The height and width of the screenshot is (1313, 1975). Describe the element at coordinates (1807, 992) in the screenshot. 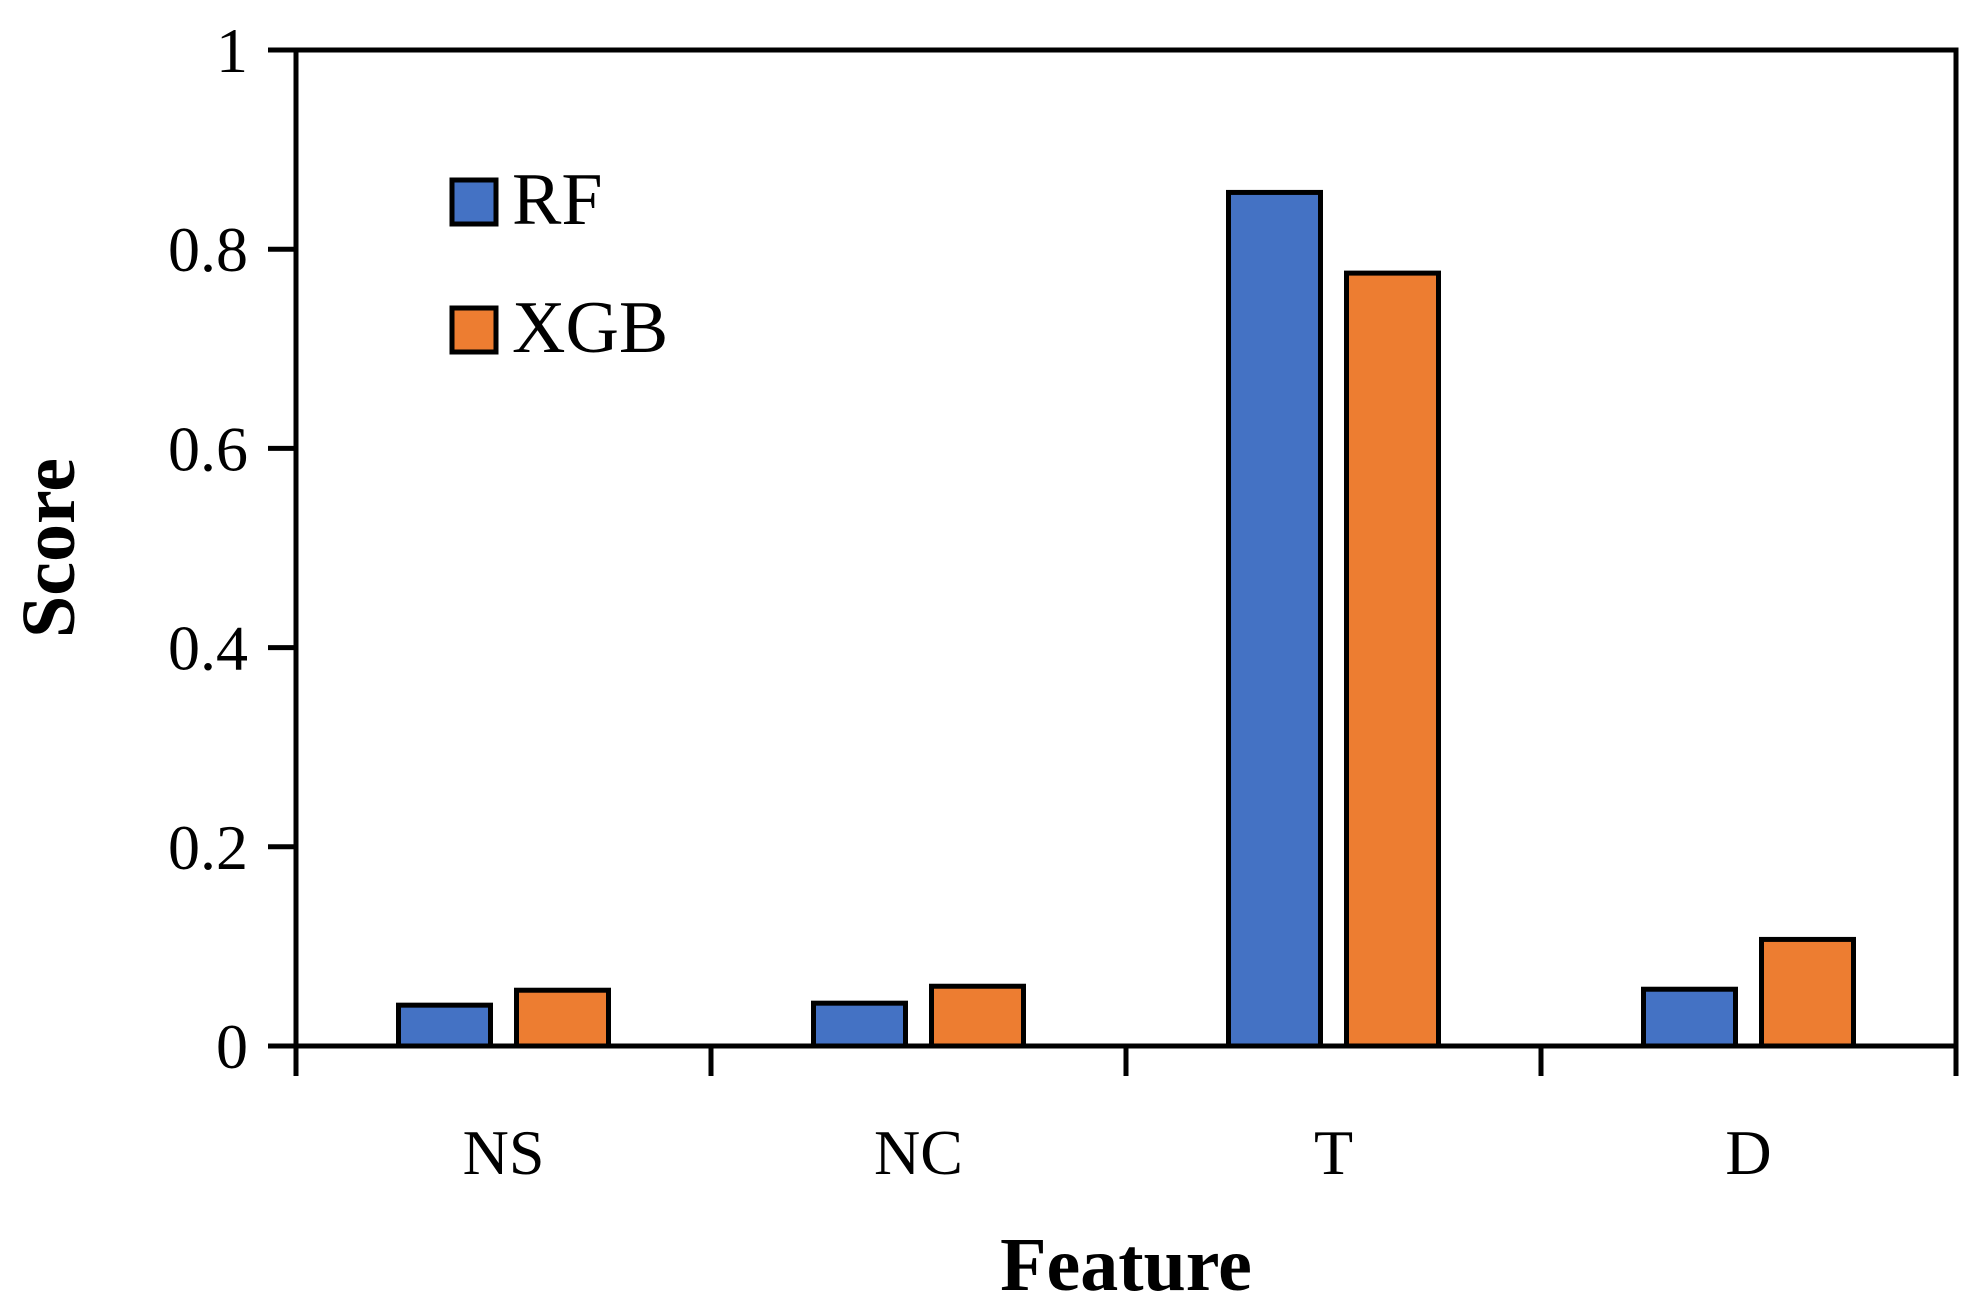

I see `bar-xgb-d` at that location.